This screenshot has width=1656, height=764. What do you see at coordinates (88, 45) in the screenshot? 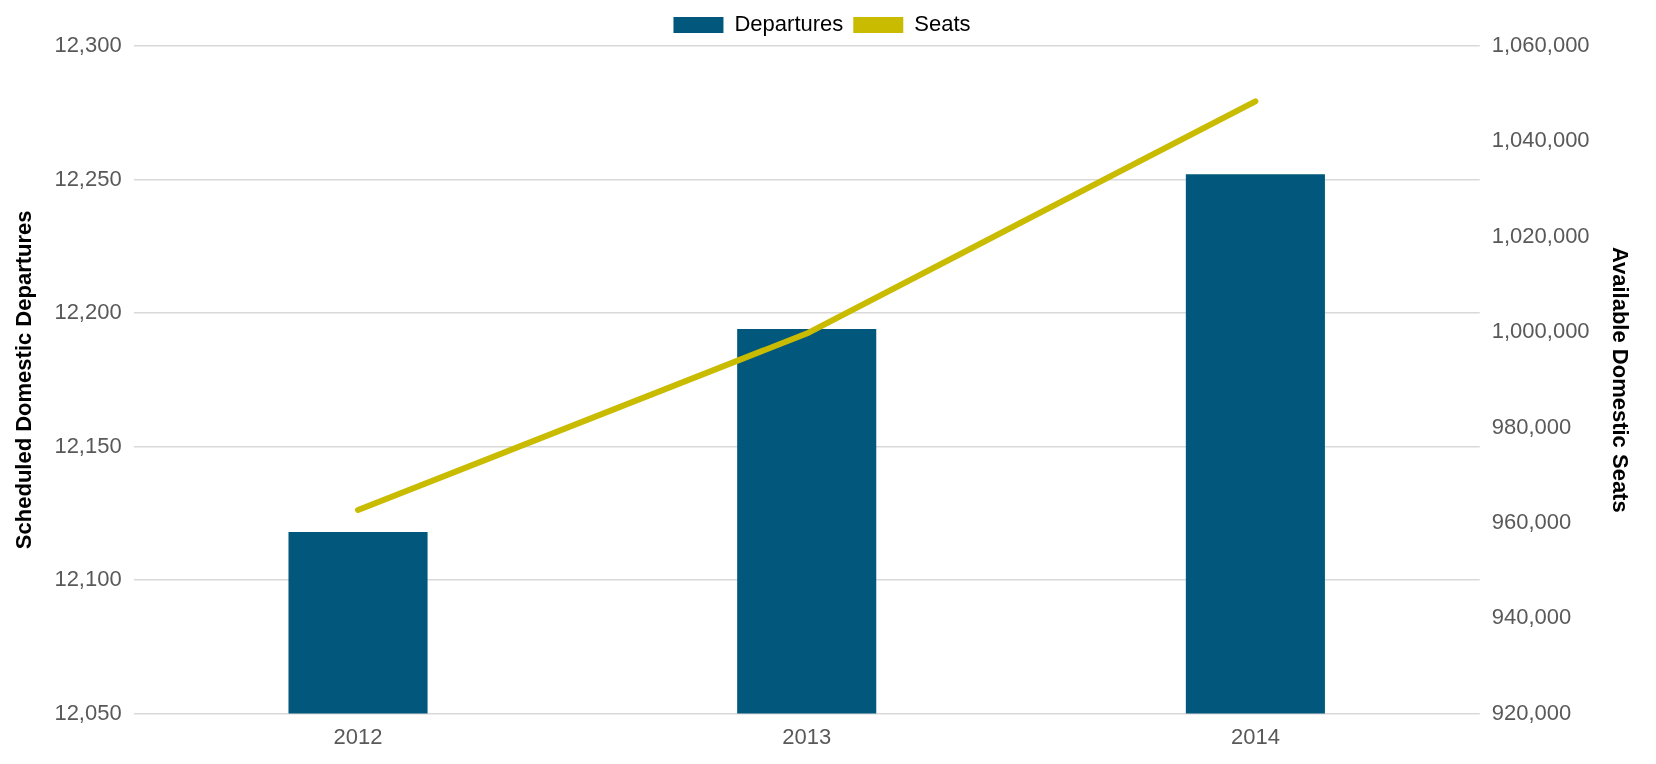
I see `y-tick-label: 12,300` at bounding box center [88, 45].